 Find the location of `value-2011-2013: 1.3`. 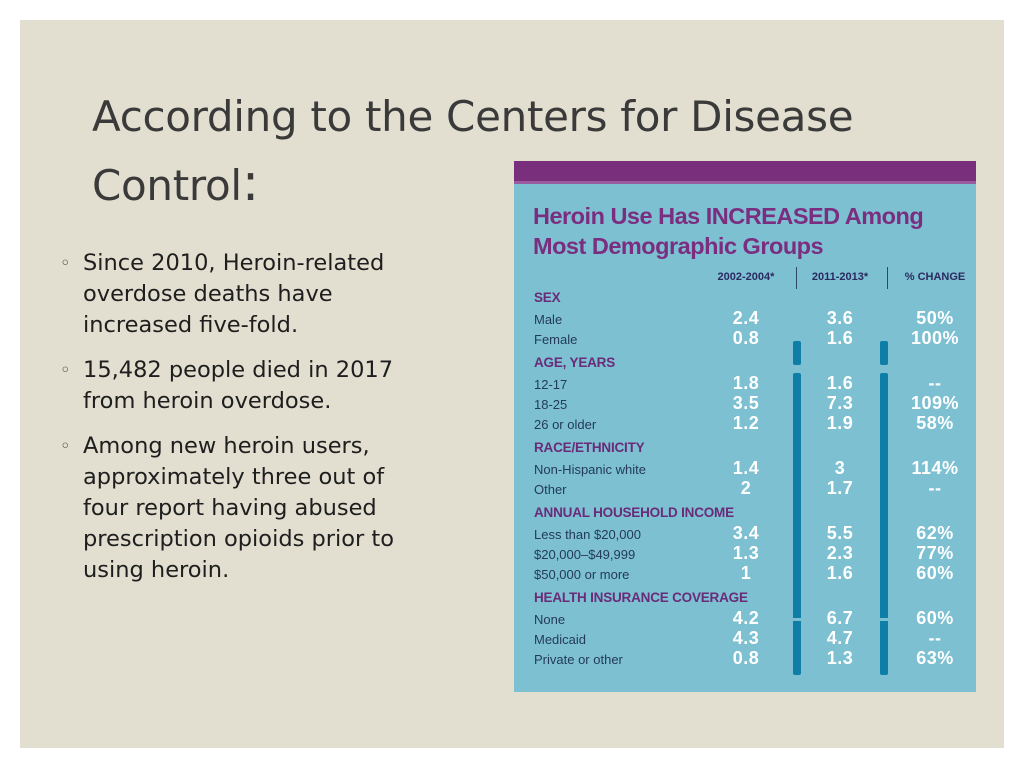

value-2011-2013: 1.3 is located at coordinates (840, 658).